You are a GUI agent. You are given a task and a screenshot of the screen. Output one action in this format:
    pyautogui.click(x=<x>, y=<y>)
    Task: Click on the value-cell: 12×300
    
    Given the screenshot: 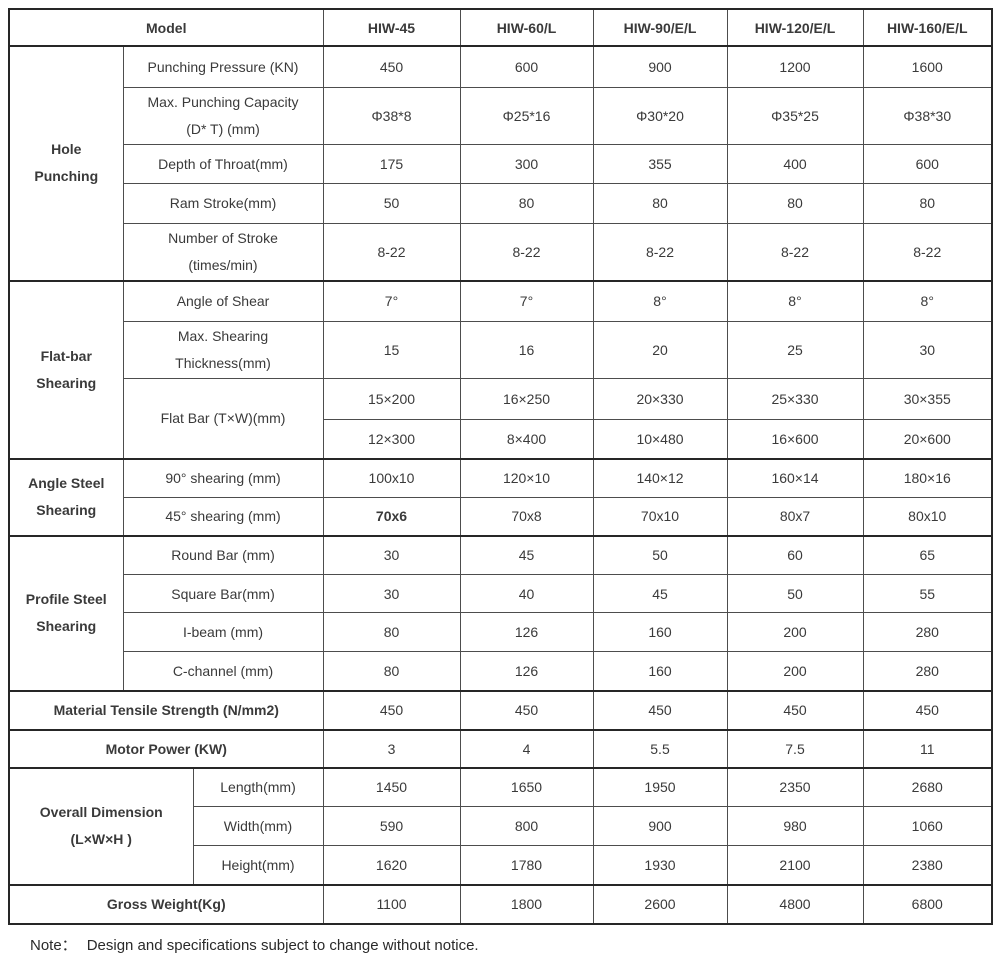 What is the action you would take?
    pyautogui.click(x=391, y=439)
    